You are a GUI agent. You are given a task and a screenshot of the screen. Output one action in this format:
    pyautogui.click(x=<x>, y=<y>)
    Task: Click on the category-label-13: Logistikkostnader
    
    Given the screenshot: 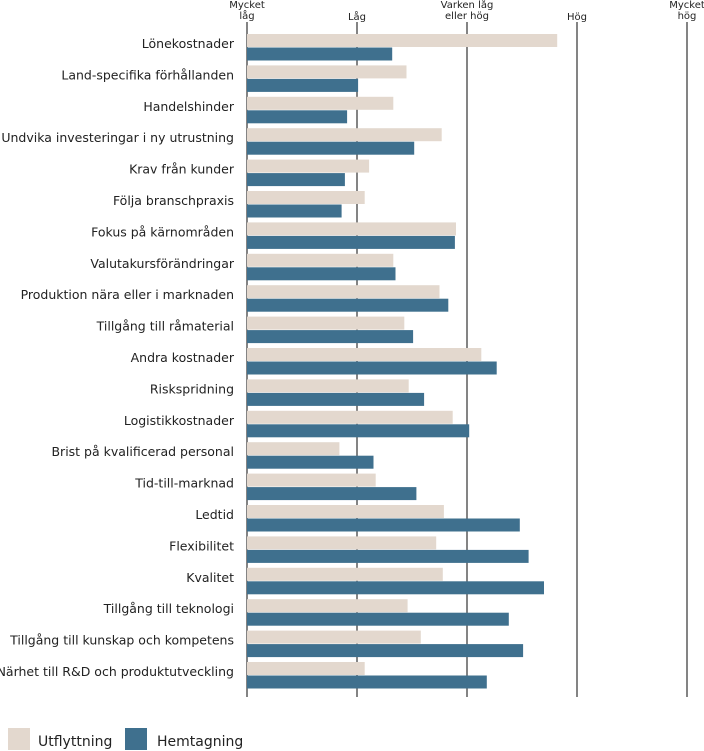 What is the action you would take?
    pyautogui.click(x=179, y=420)
    